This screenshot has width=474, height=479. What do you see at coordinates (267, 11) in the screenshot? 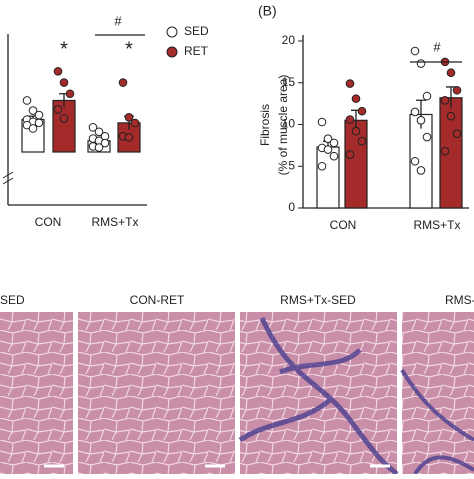
I see `panel-title: (B)` at bounding box center [267, 11].